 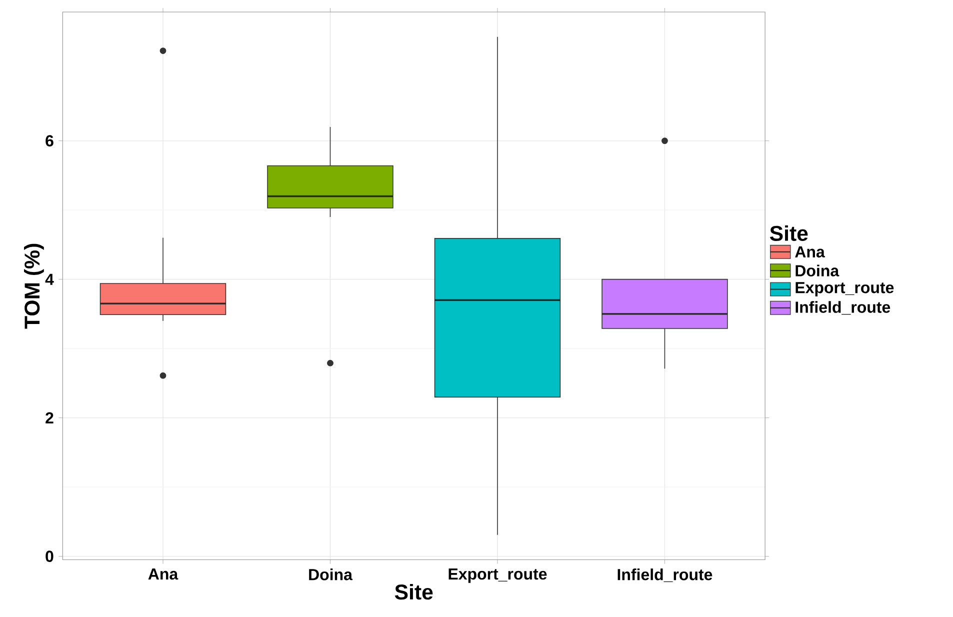 What do you see at coordinates (413, 592) in the screenshot?
I see `x-axis-title: Site` at bounding box center [413, 592].